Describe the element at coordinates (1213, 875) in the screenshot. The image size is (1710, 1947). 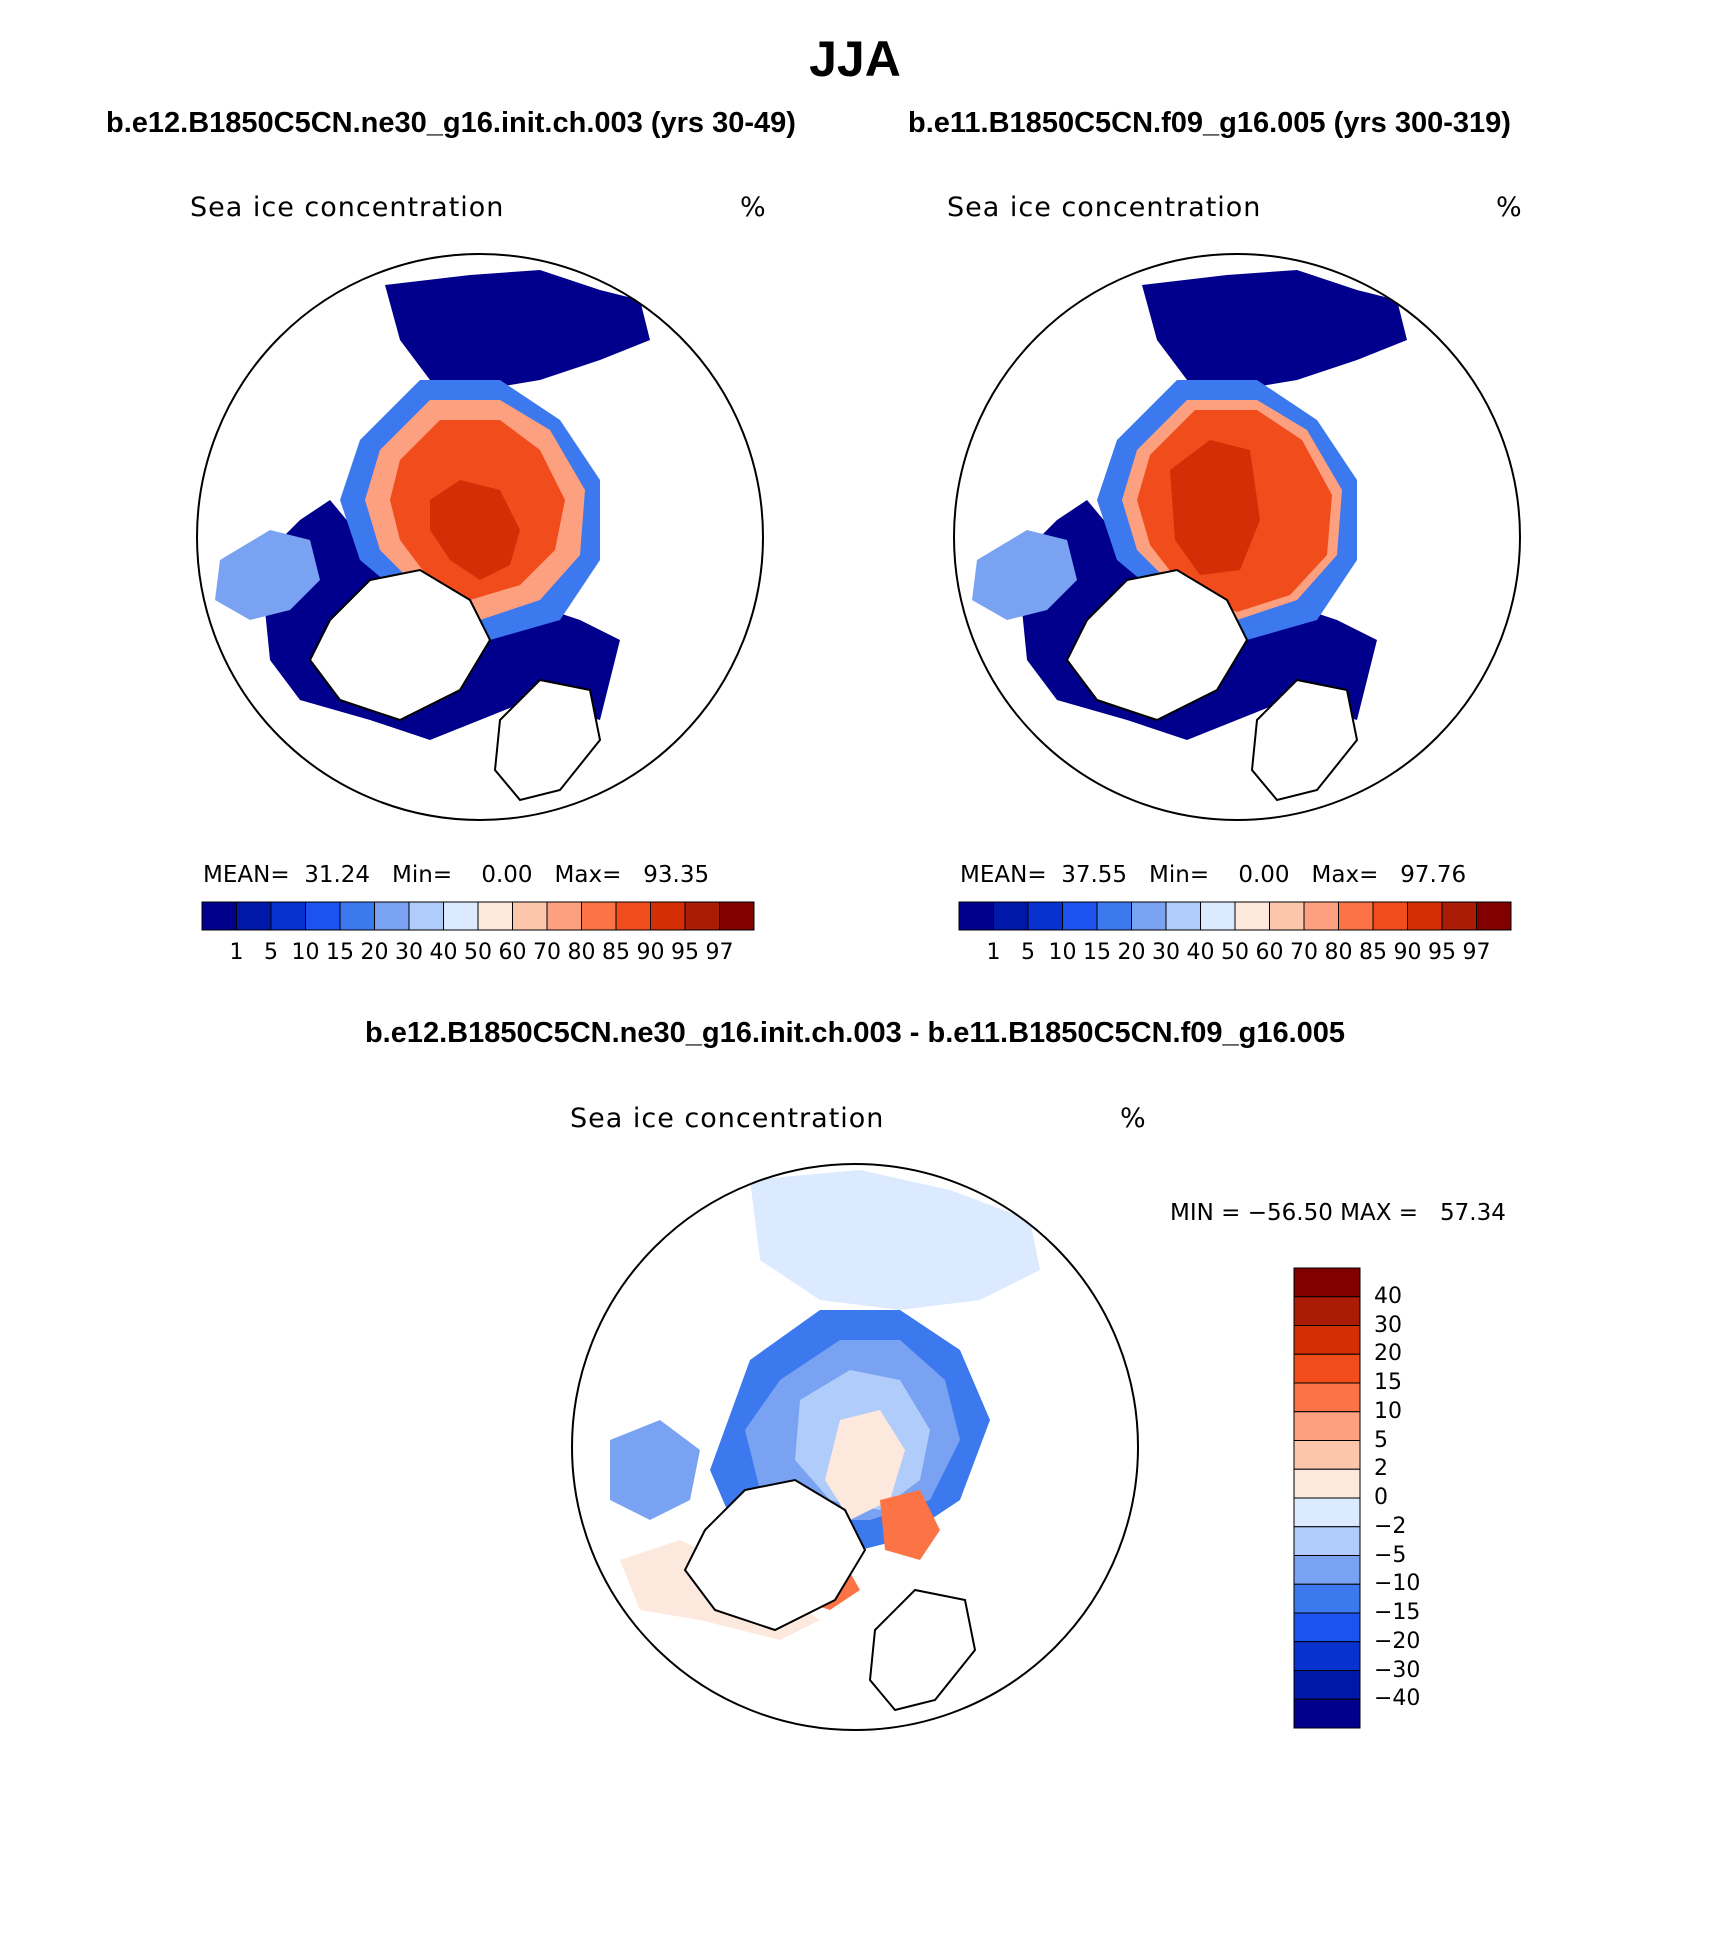
I see `panel2-stats: MEAN= 37.55 Min= 0.00 Max= 97.76` at that location.